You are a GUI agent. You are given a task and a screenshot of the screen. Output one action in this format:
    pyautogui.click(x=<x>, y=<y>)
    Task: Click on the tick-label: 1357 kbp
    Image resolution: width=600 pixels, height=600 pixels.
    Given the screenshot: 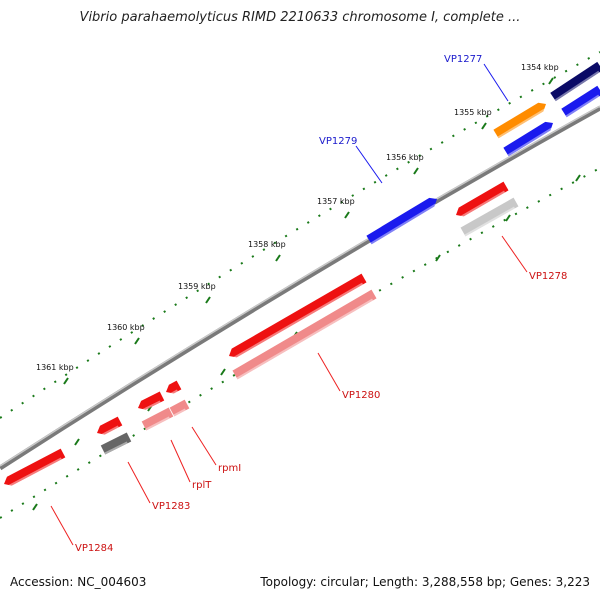 What is the action you would take?
    pyautogui.click(x=336, y=201)
    